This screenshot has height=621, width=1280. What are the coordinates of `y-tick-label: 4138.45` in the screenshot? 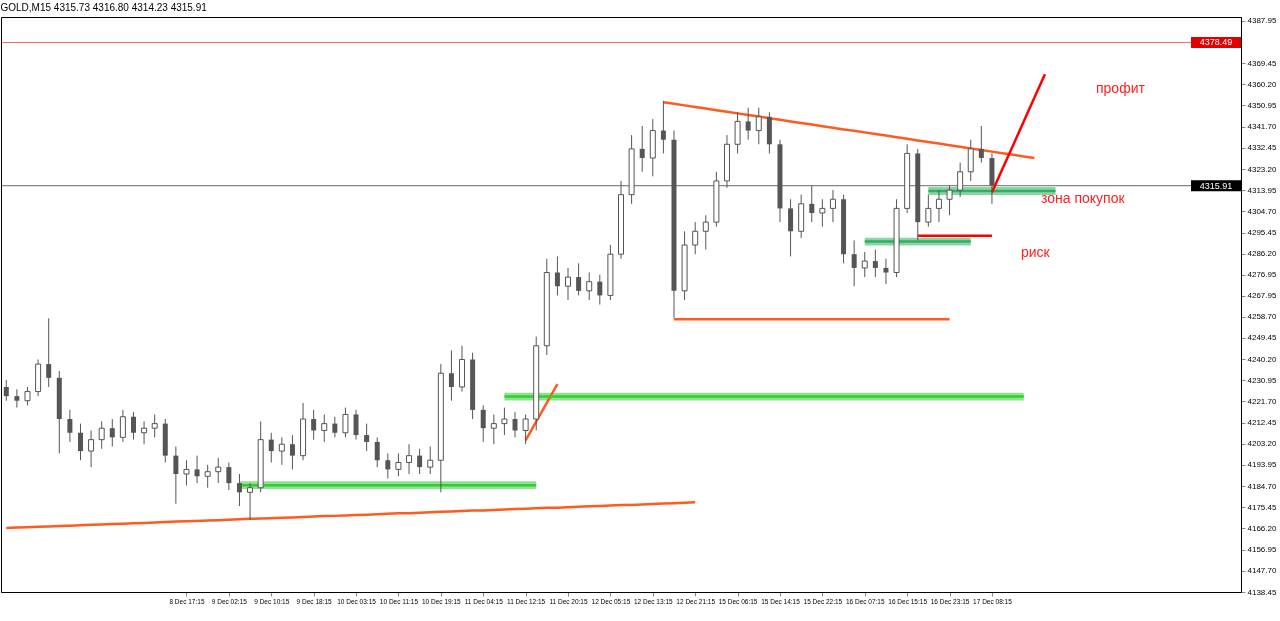 It's located at (1262, 592).